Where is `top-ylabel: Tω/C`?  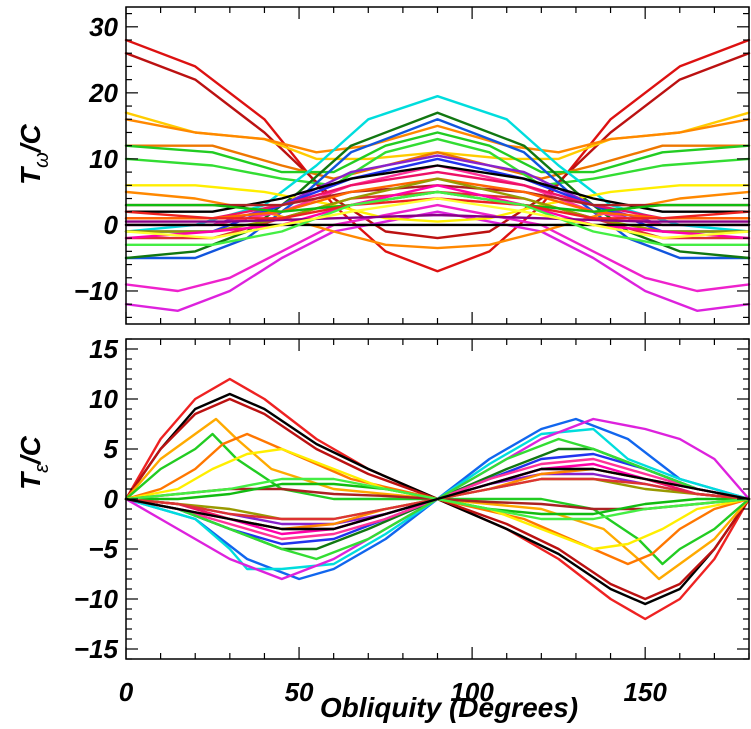
top-ylabel: Tω/C is located at coordinates (34, 154).